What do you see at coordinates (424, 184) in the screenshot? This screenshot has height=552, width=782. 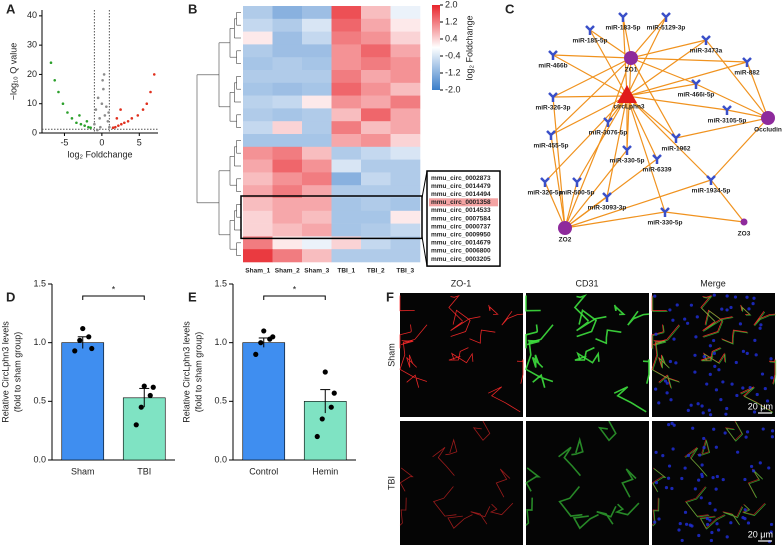 I see `connector` at bounding box center [424, 184].